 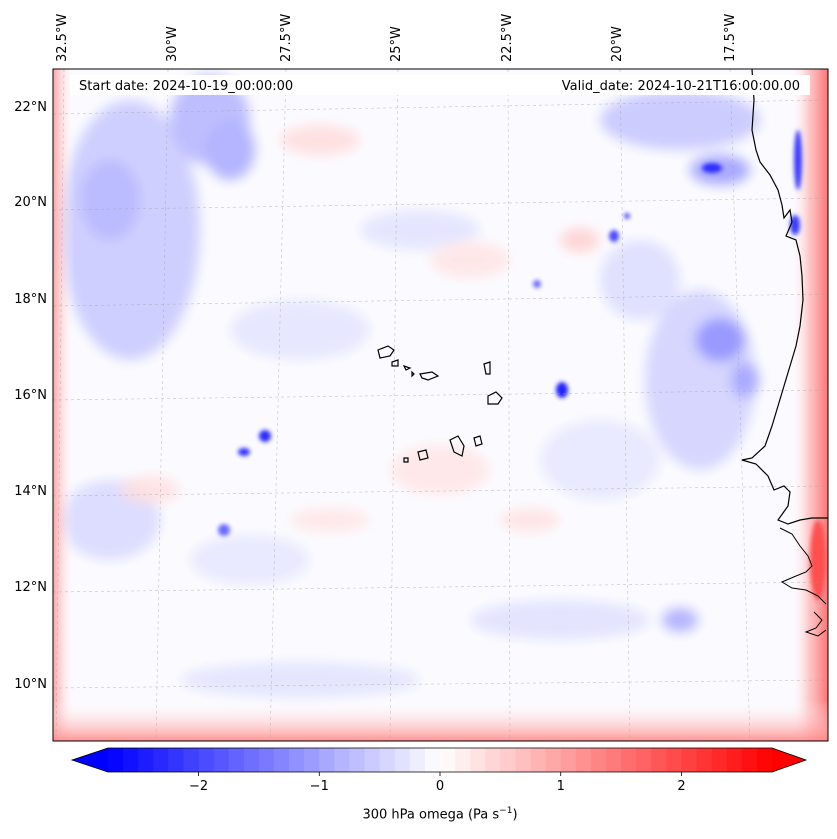 I want to click on africa-coastline-south, so click(x=803, y=582).